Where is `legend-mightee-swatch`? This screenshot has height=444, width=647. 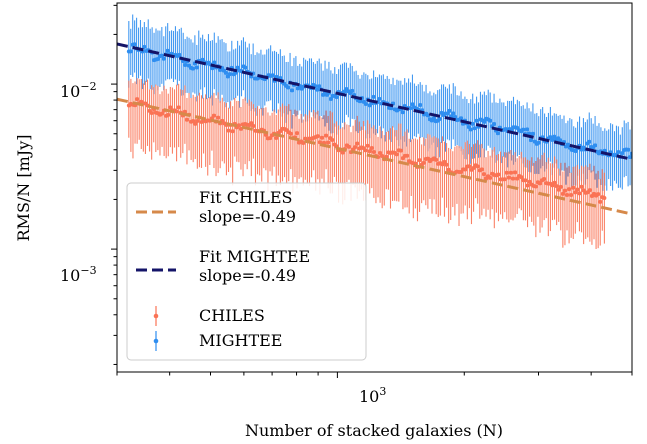
legend-mightee-swatch is located at coordinates (156, 341).